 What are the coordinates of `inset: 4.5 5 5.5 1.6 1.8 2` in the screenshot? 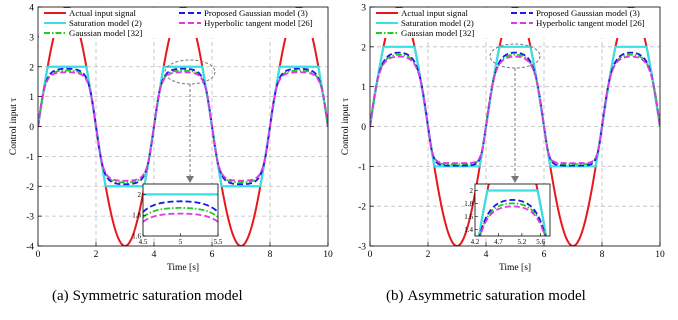 It's located at (177, 214).